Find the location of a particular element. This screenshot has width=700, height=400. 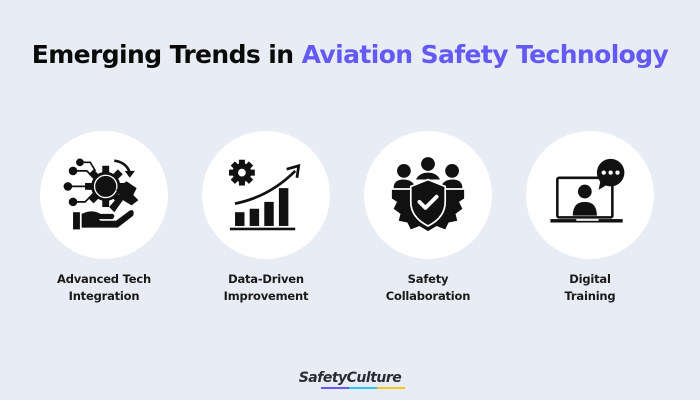

brand-name: SafetyCulture is located at coordinates (350, 378).